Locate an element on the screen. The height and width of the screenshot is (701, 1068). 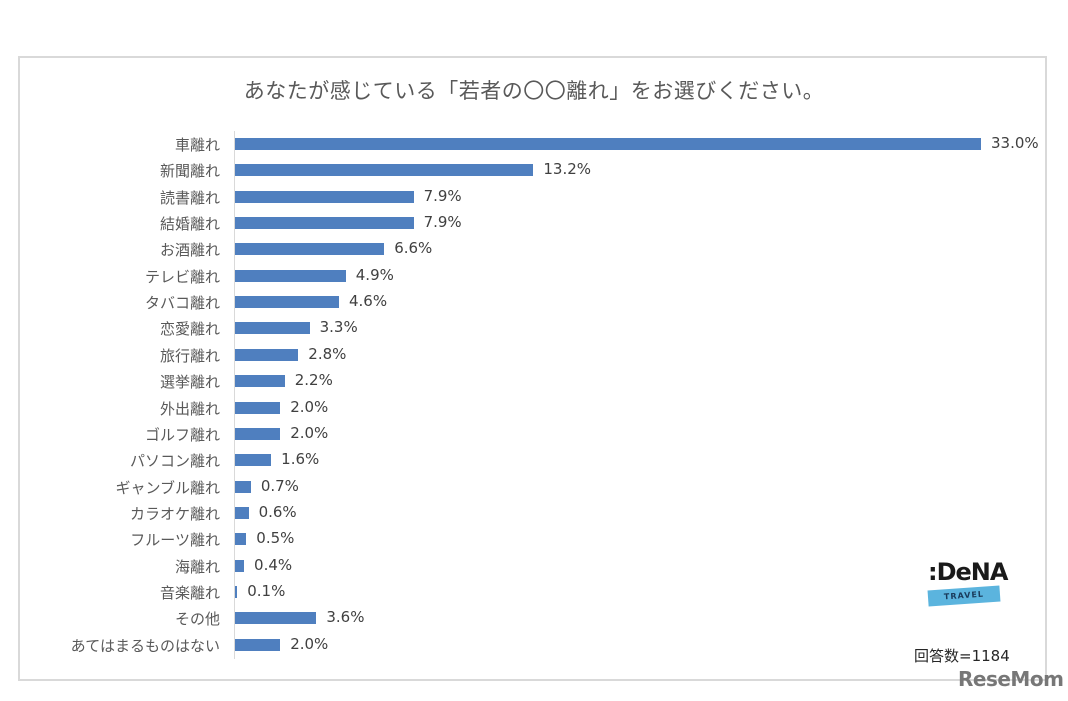
value-label: 2.2% is located at coordinates (313, 380).